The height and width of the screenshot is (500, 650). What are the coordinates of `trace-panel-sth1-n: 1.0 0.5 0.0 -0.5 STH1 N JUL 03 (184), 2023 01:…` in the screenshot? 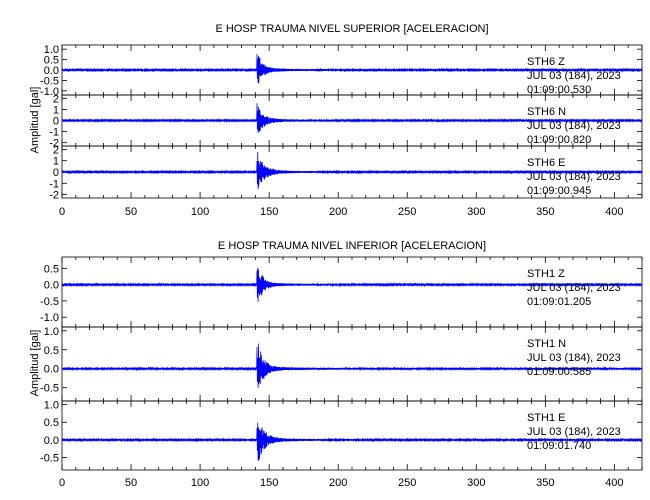 It's located at (341, 364).